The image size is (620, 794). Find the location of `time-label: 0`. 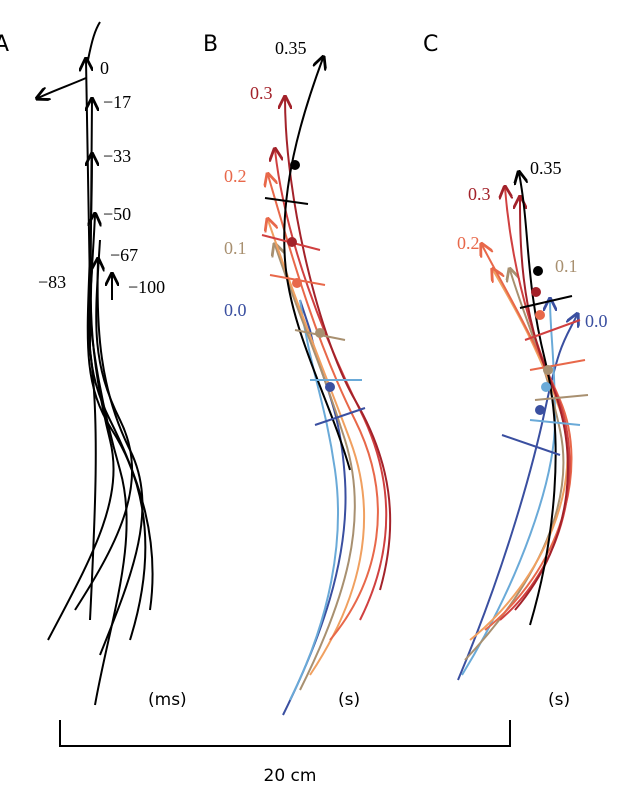

time-label: 0 is located at coordinates (104, 68).